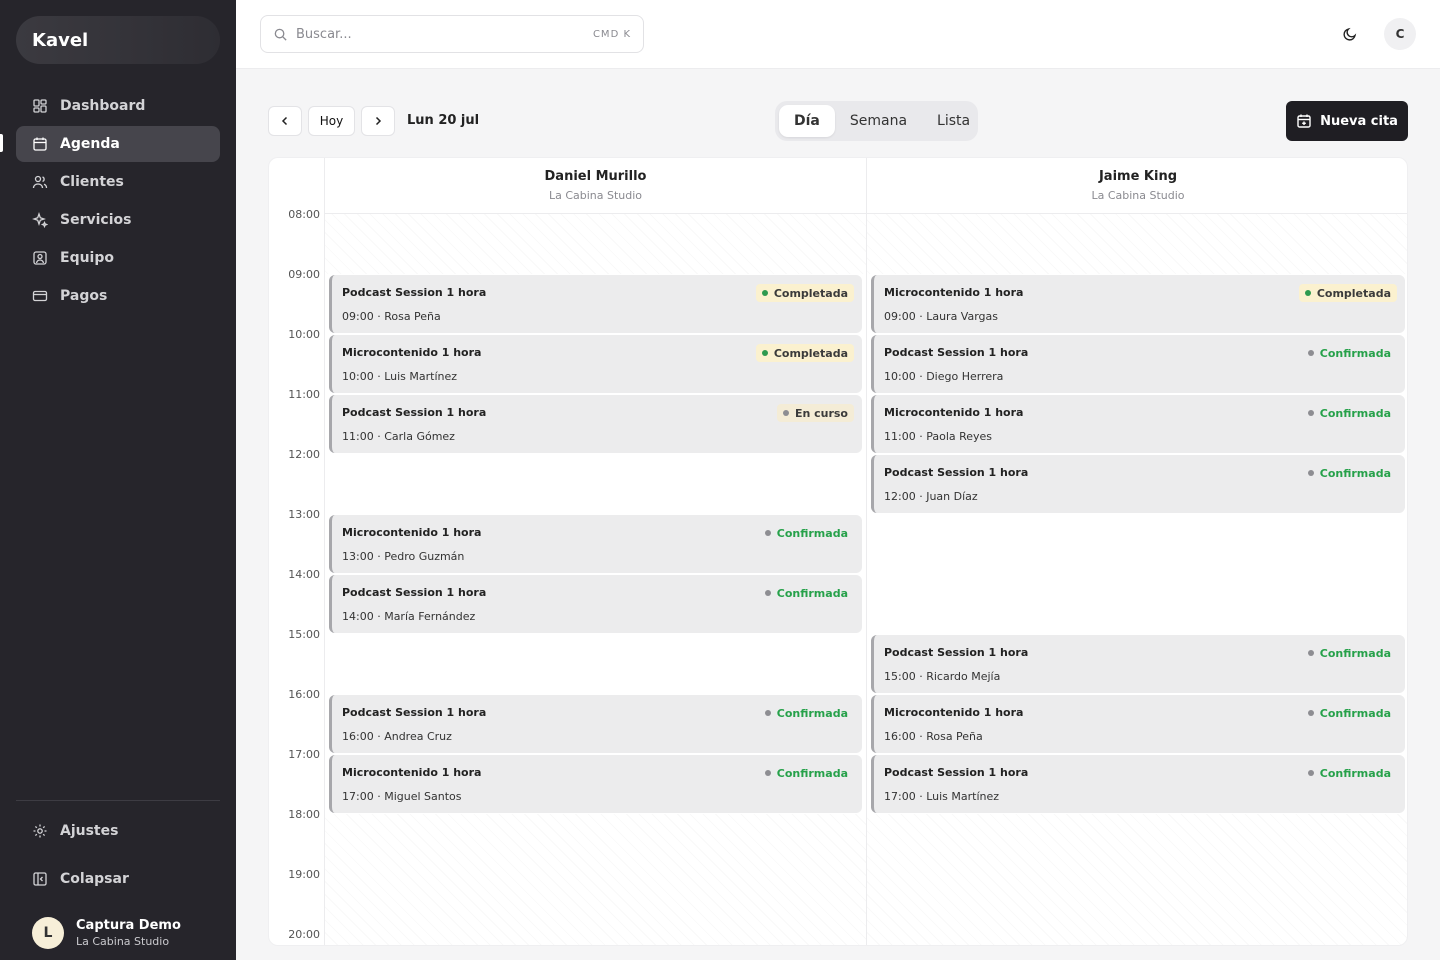  What do you see at coordinates (1304, 121) in the screenshot?
I see `calendar-plus-icon` at bounding box center [1304, 121].